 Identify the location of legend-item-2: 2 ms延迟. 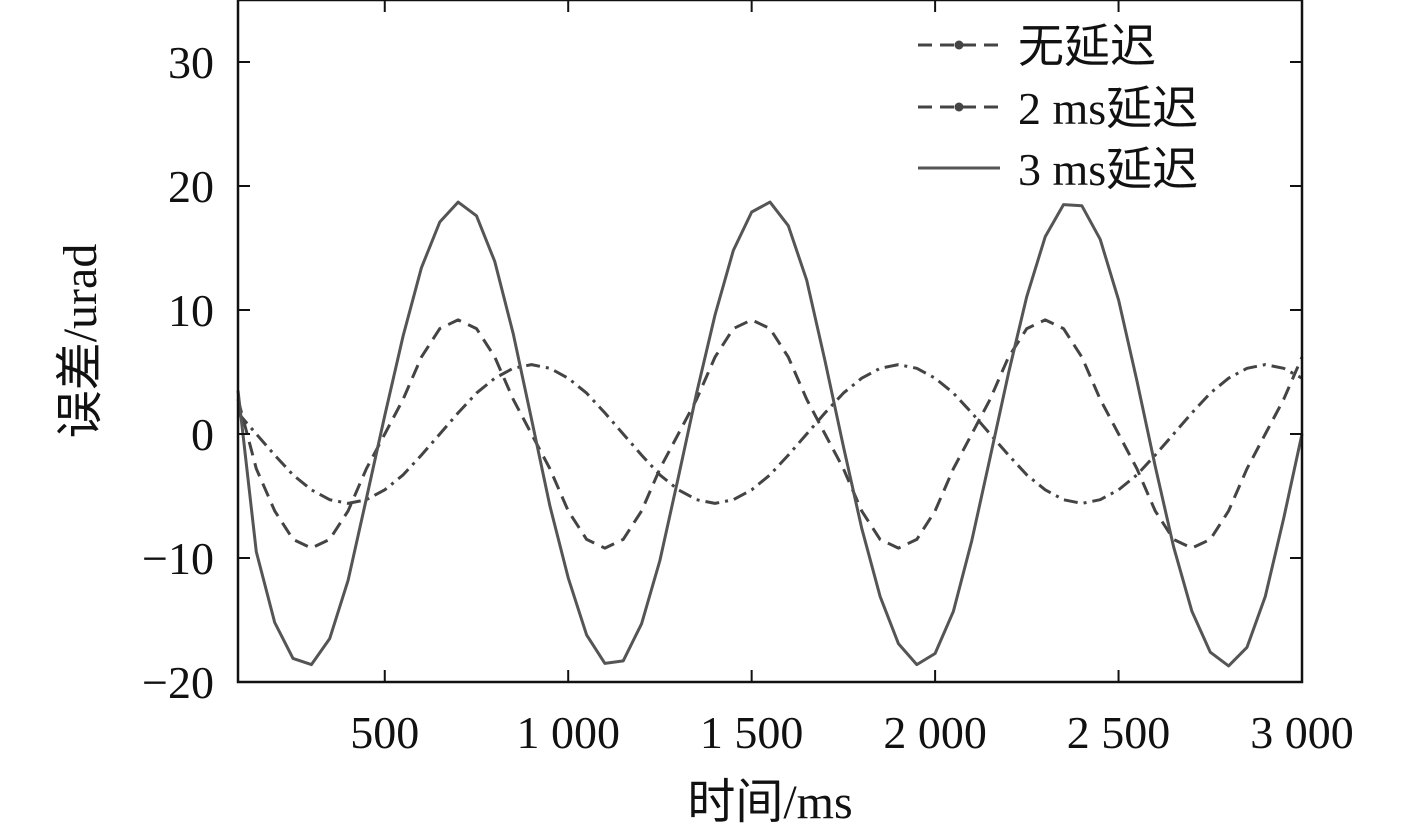
(1058, 108).